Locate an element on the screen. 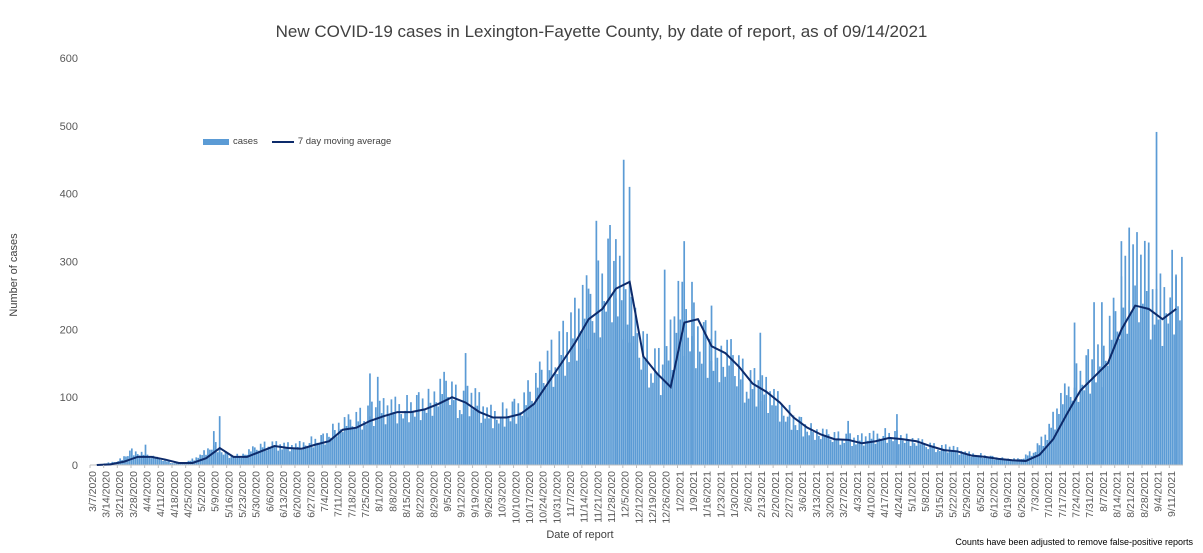 The image size is (1203, 553). x-tick-label: 6/13/2020 is located at coordinates (284, 494).